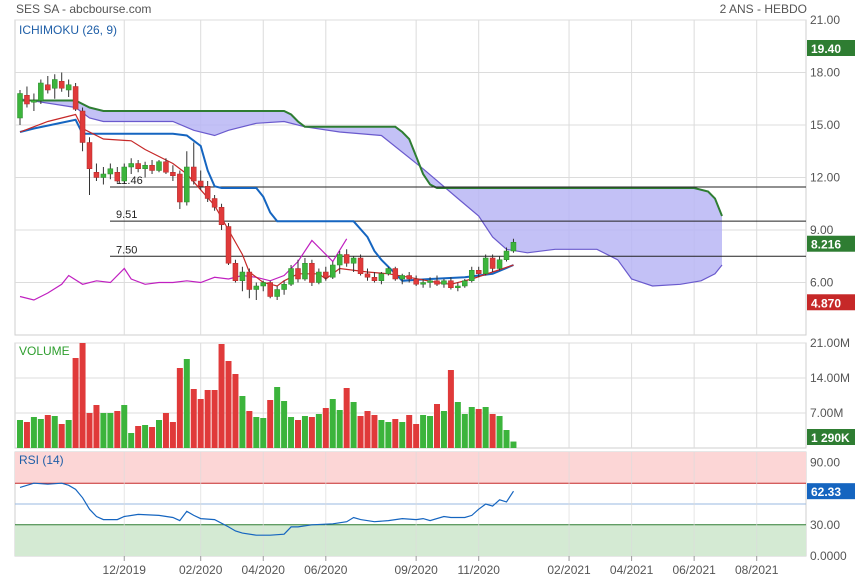 The width and height of the screenshot is (855, 580). What do you see at coordinates (826, 492) in the screenshot?
I see `price-badge-label: 62.33` at bounding box center [826, 492].